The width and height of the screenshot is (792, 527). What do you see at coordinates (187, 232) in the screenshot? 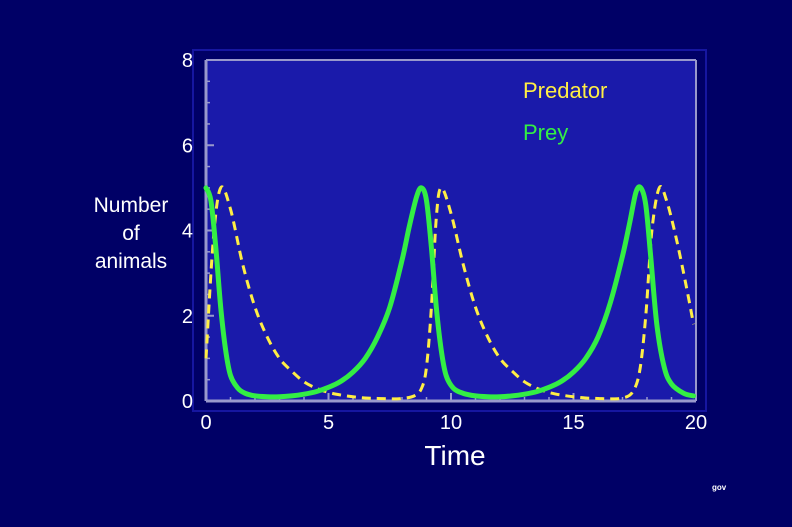
I see `y-tick-label: 4` at bounding box center [187, 232].